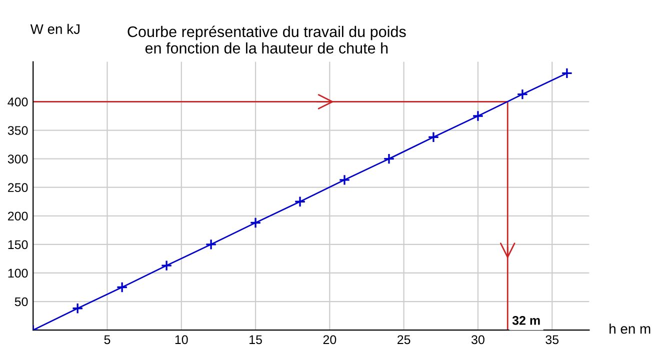  I want to click on x-tick-label: 25, so click(404, 339).